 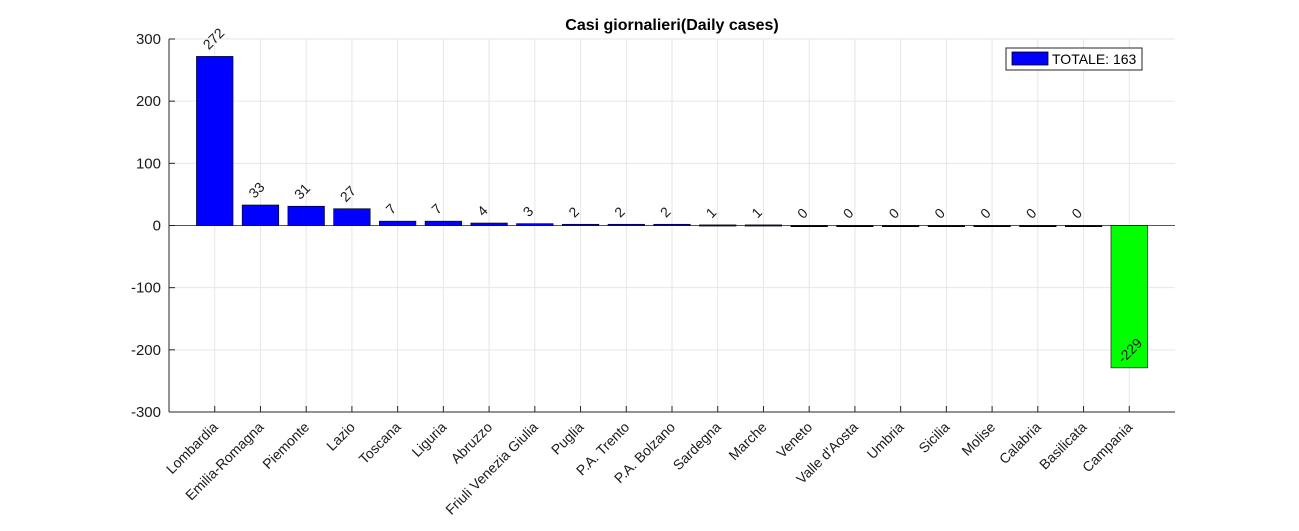 I want to click on y-tick-label: 0, so click(x=157, y=226).